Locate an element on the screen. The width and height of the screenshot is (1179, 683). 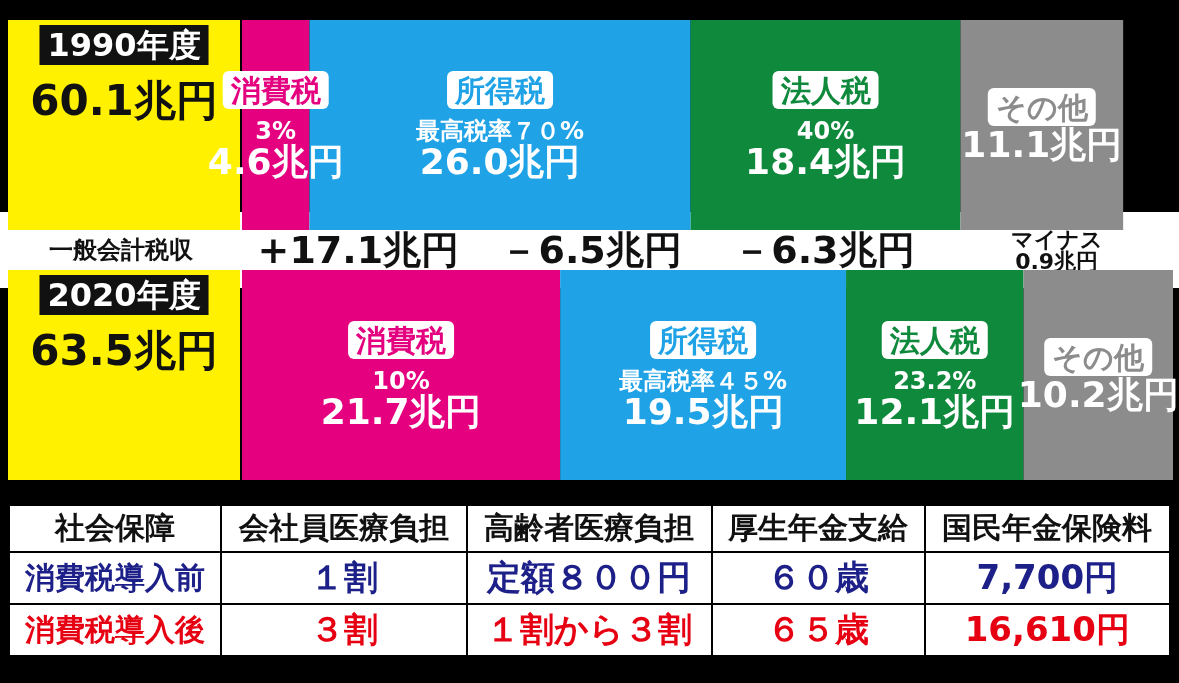
series-label: その他 is located at coordinates (1099, 357).